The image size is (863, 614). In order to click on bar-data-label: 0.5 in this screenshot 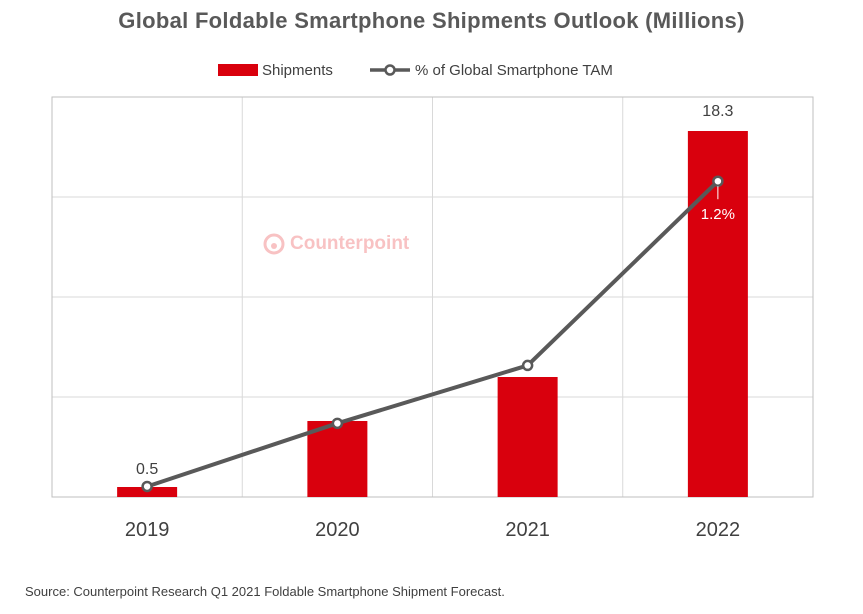, I will do `click(147, 469)`.